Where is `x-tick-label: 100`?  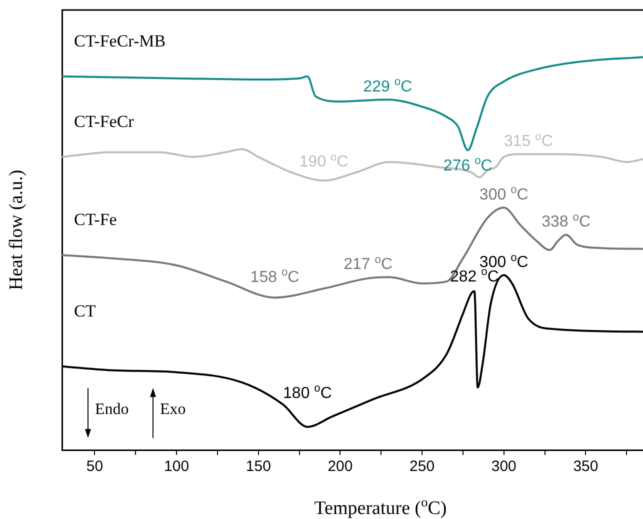 x-tick-label: 100 is located at coordinates (177, 467).